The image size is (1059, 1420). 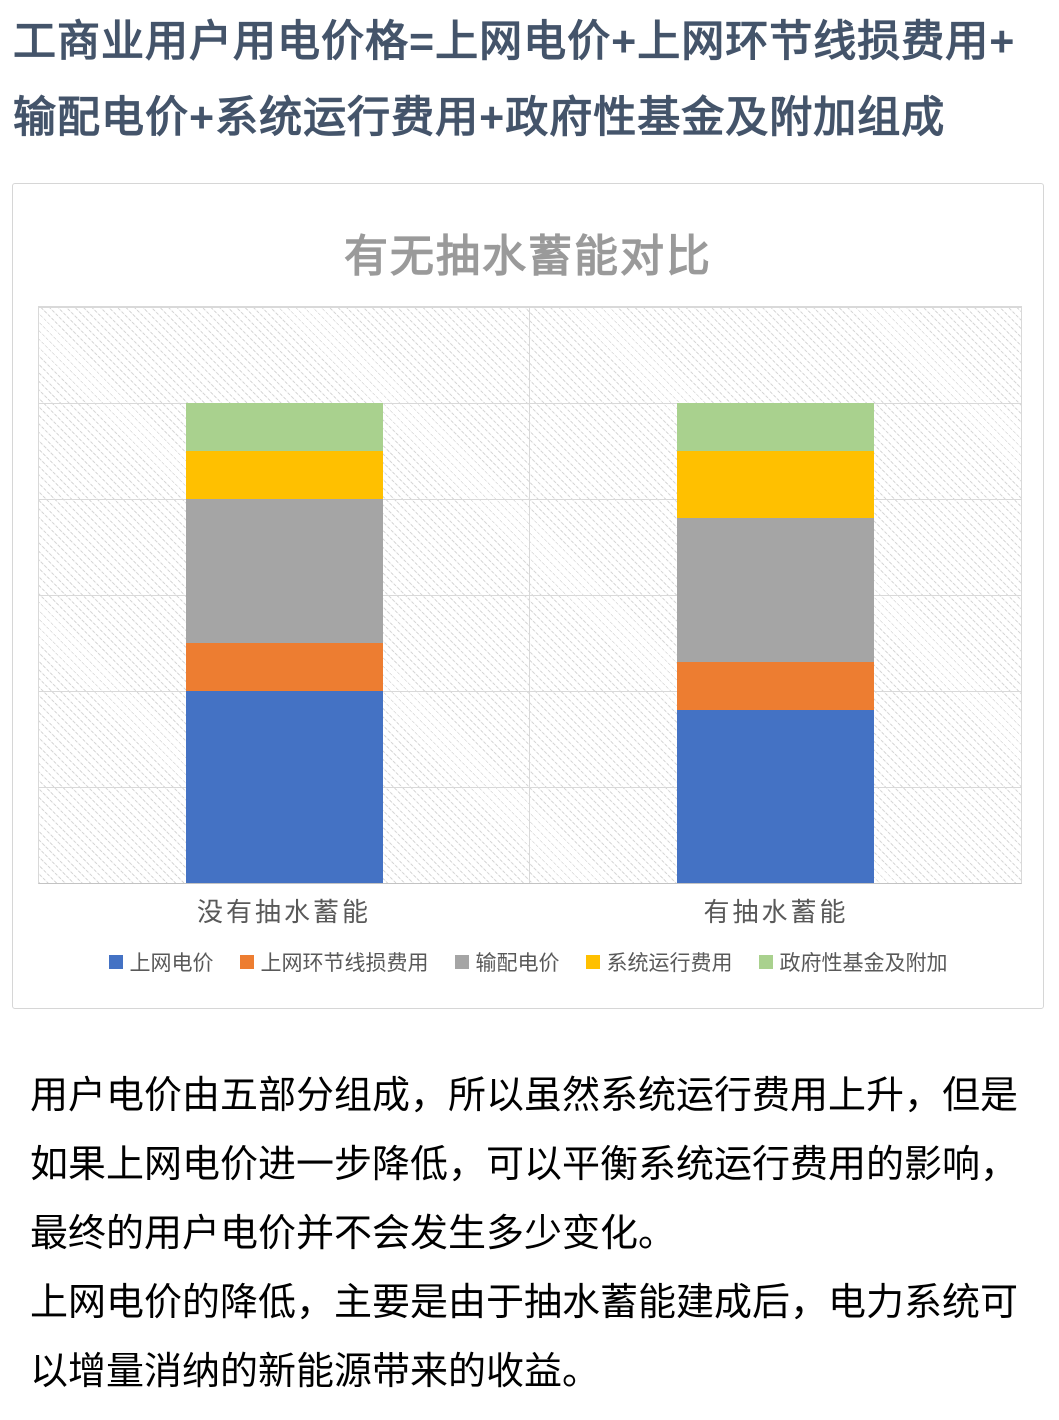 I want to click on legend-item: 输配电价, so click(x=507, y=962).